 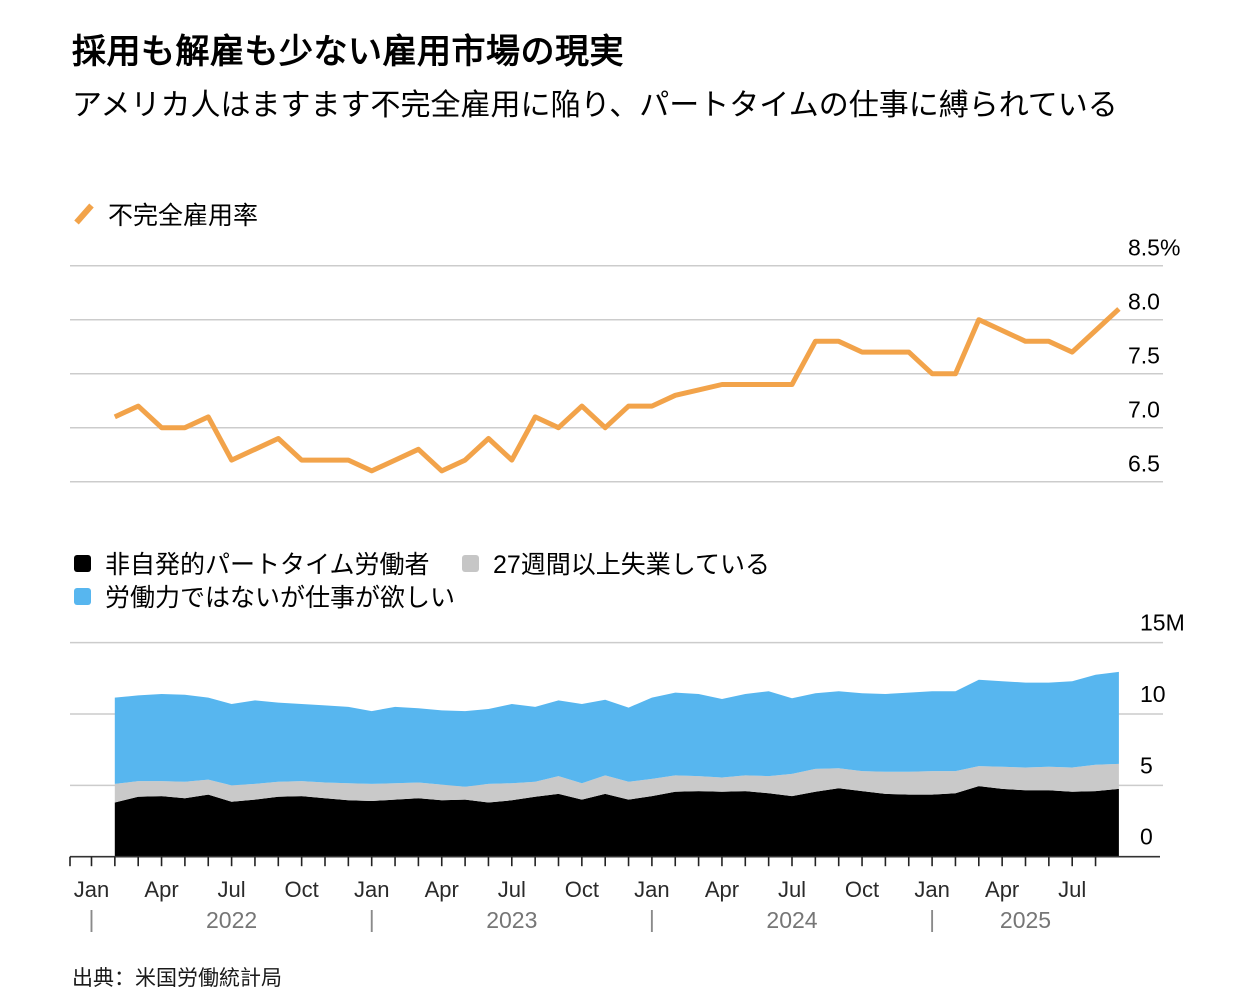 What do you see at coordinates (1146, 837) in the screenshot?
I see `y-axis-tick-label: 0` at bounding box center [1146, 837].